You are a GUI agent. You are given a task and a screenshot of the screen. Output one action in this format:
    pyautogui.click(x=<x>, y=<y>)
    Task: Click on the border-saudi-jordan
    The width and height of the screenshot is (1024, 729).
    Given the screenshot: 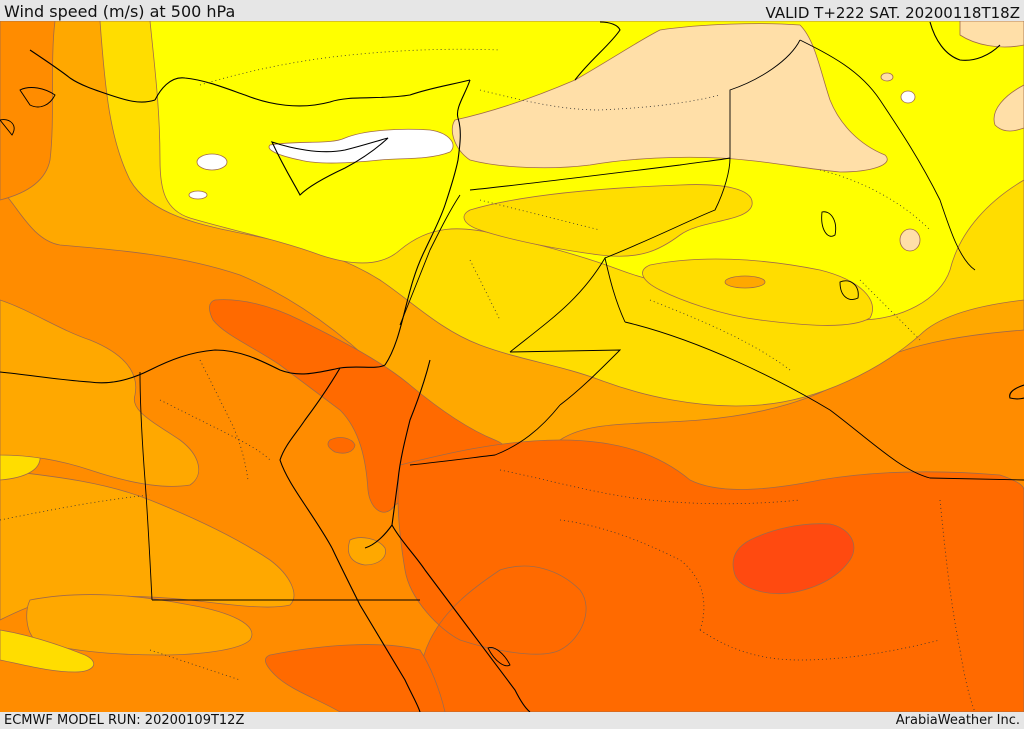 What is the action you would take?
    pyautogui.click(x=485, y=435)
    